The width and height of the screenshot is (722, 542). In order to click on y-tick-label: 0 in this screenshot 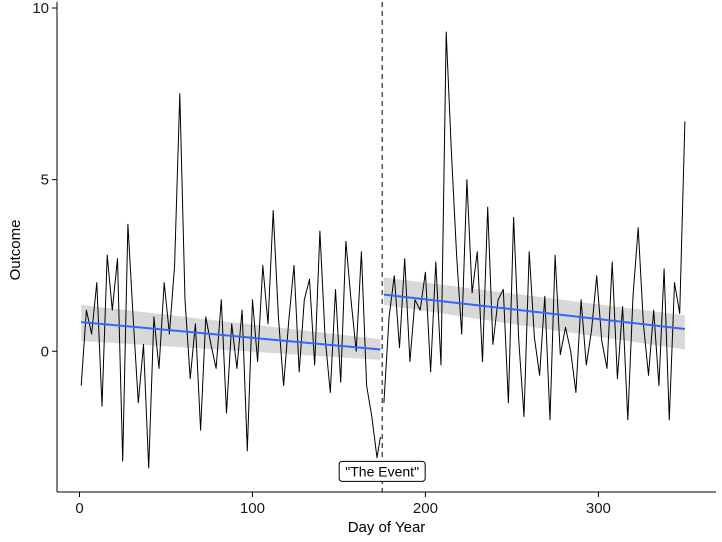, I will do `click(45, 351)`.